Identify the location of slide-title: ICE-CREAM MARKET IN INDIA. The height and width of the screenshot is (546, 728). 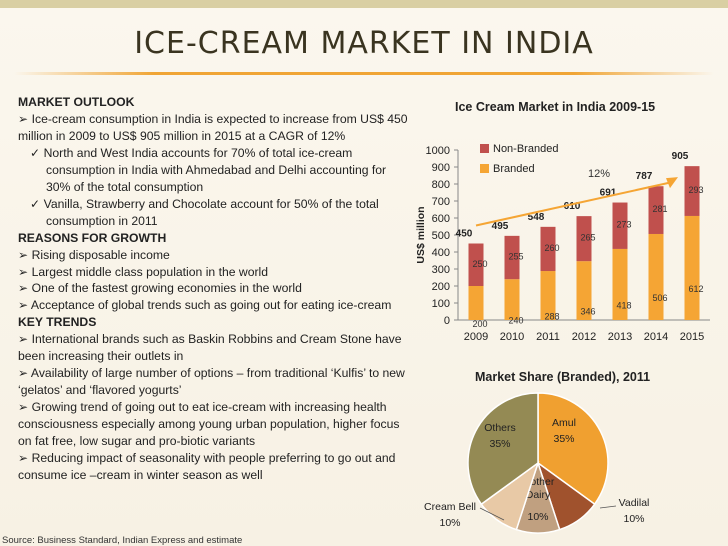
(364, 43).